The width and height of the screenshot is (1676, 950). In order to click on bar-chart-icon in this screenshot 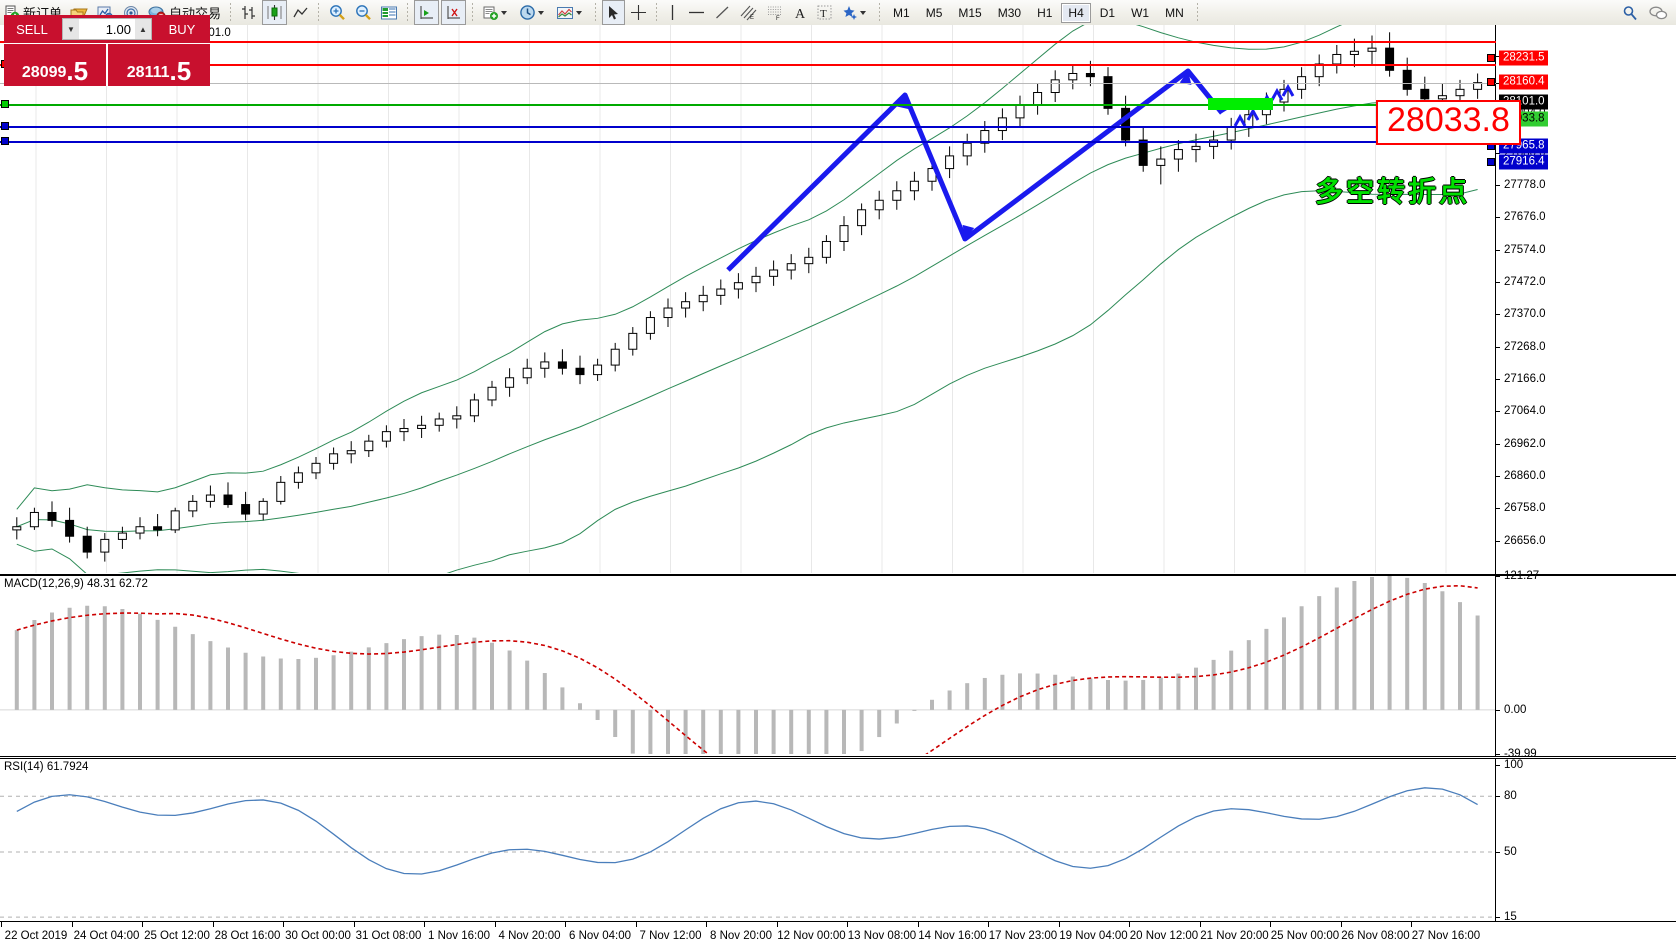, I will do `click(248, 12)`.